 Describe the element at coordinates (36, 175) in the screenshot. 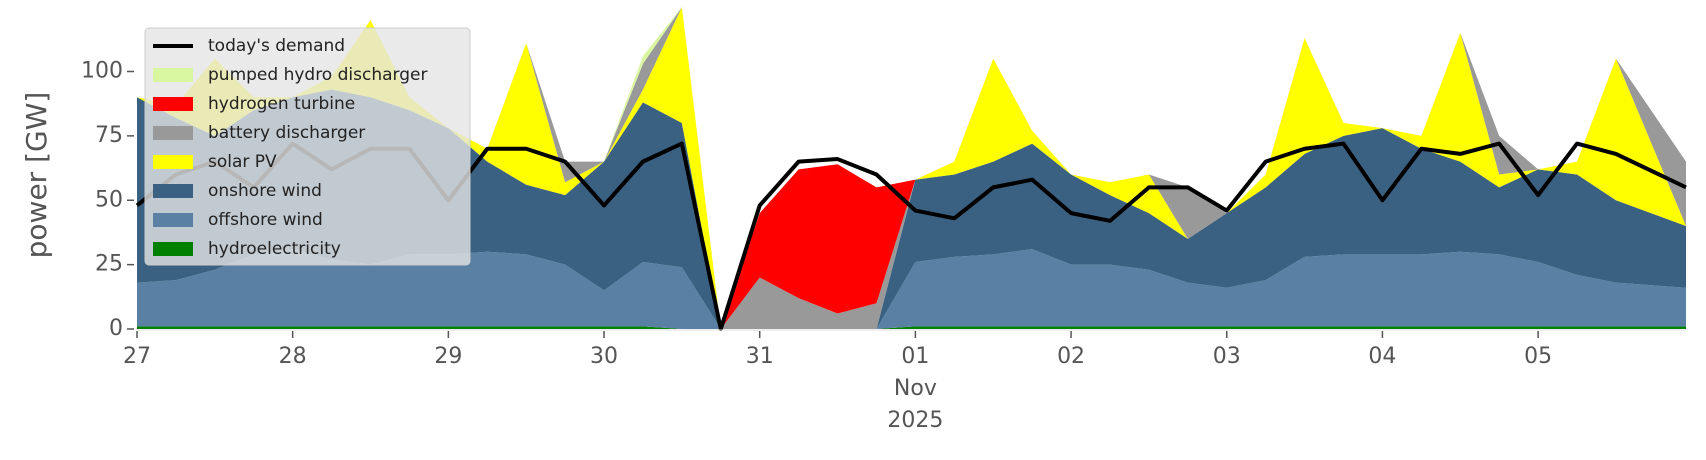

I see `y-axis-label: power [GW]` at that location.